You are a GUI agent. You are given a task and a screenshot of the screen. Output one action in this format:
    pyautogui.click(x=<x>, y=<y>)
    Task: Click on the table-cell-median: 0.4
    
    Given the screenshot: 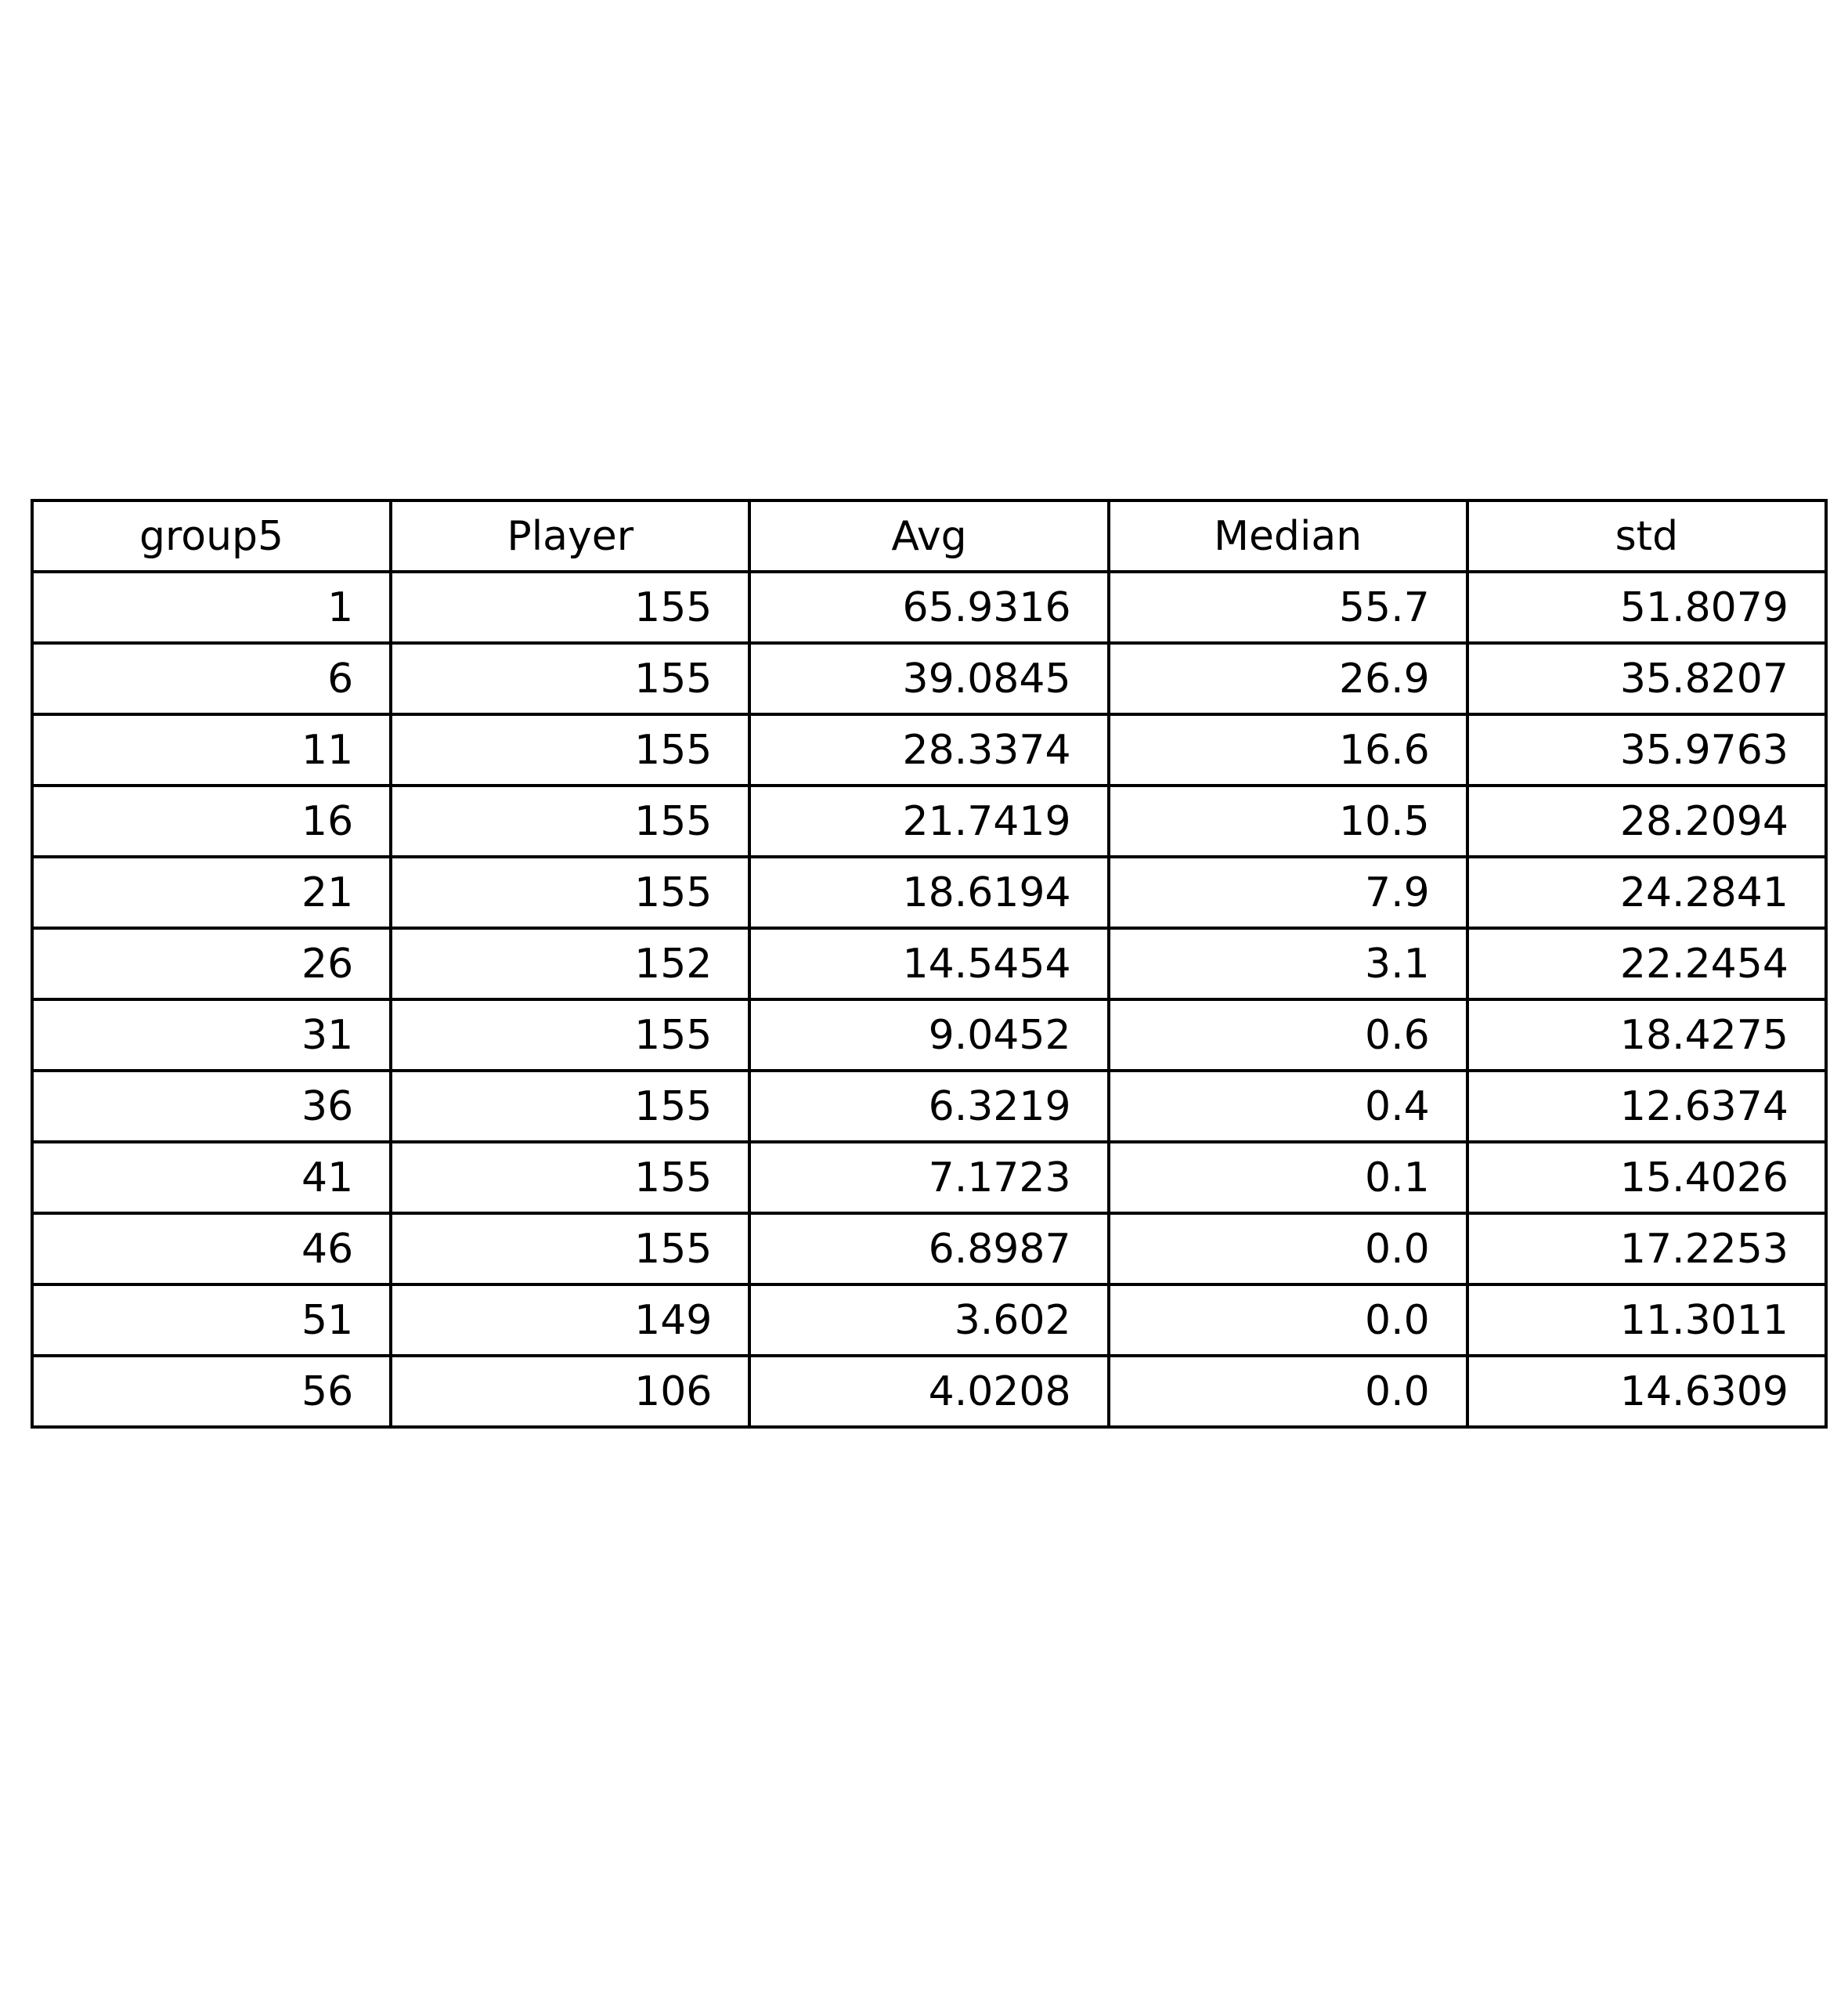 What is the action you would take?
    pyautogui.click(x=1287, y=1106)
    